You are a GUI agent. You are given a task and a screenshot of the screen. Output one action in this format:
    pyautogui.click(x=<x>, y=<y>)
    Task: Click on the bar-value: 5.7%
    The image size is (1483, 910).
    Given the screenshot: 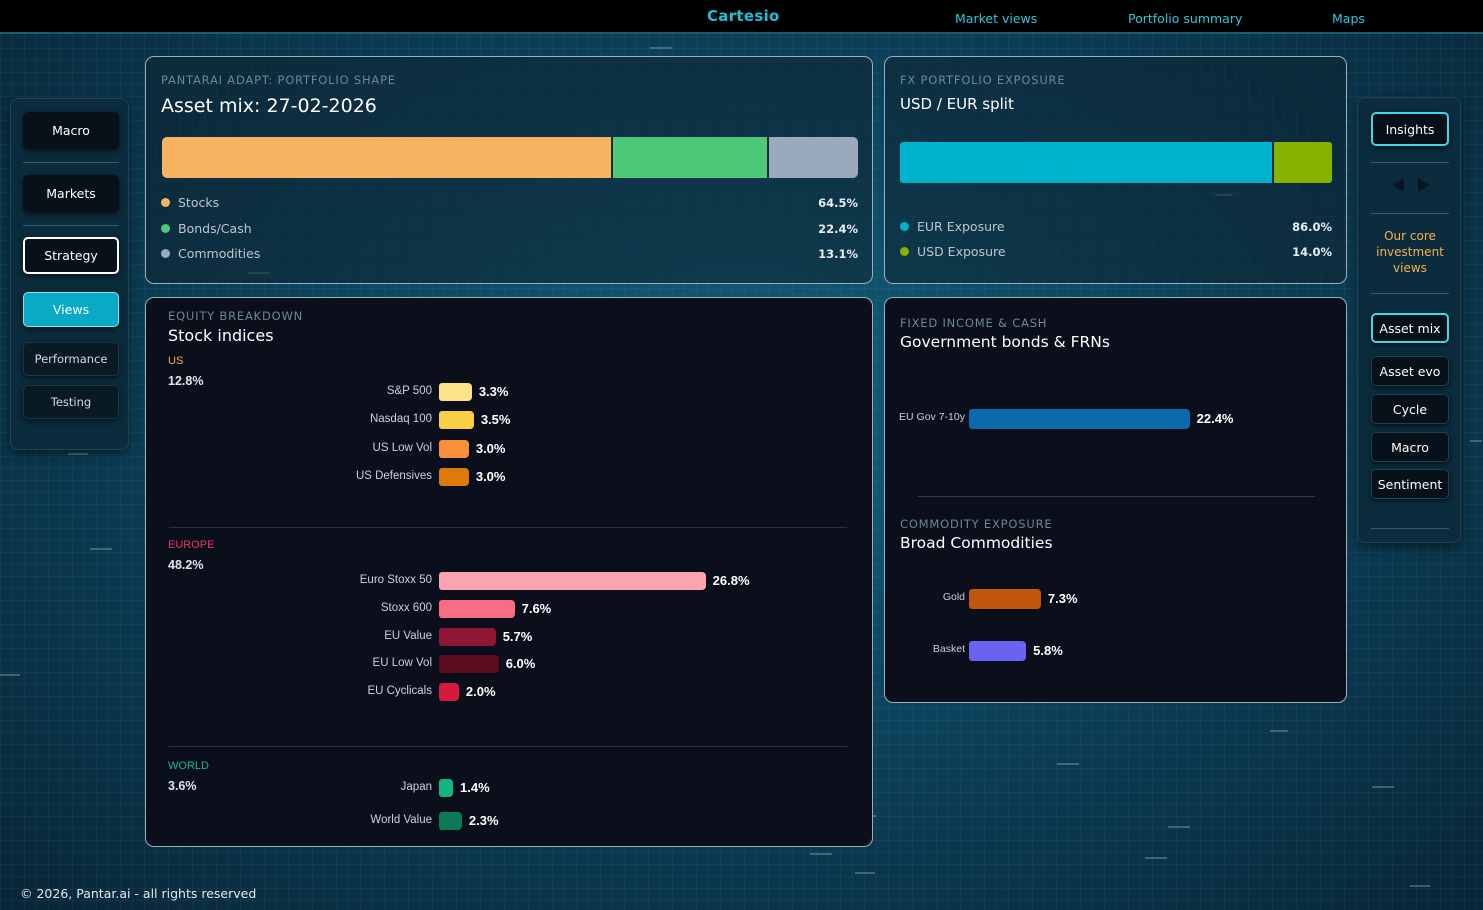 What is the action you would take?
    pyautogui.click(x=517, y=636)
    